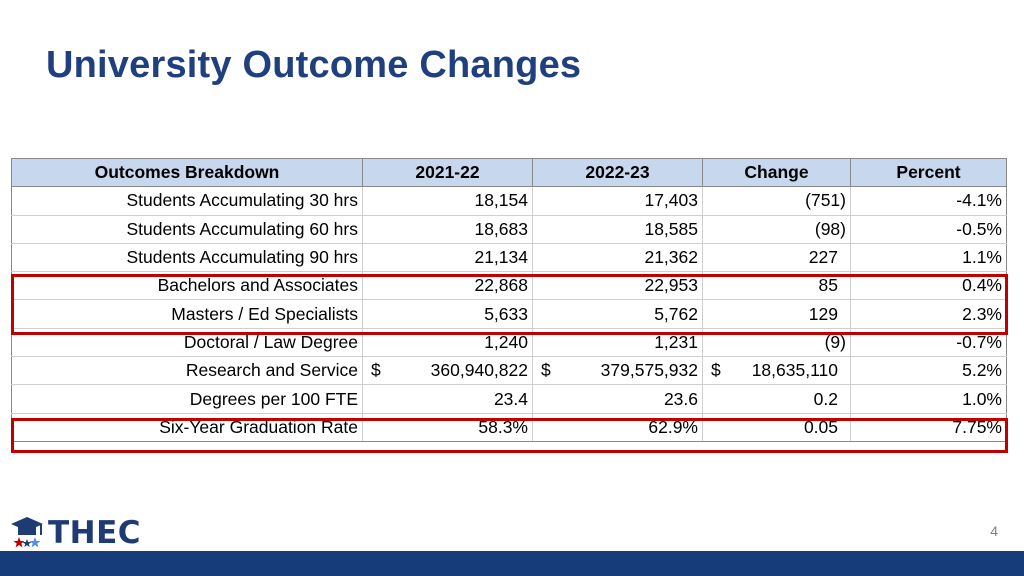 This screenshot has width=1024, height=576. Describe the element at coordinates (928, 371) in the screenshot. I see `value-percent: 5.2%` at that location.